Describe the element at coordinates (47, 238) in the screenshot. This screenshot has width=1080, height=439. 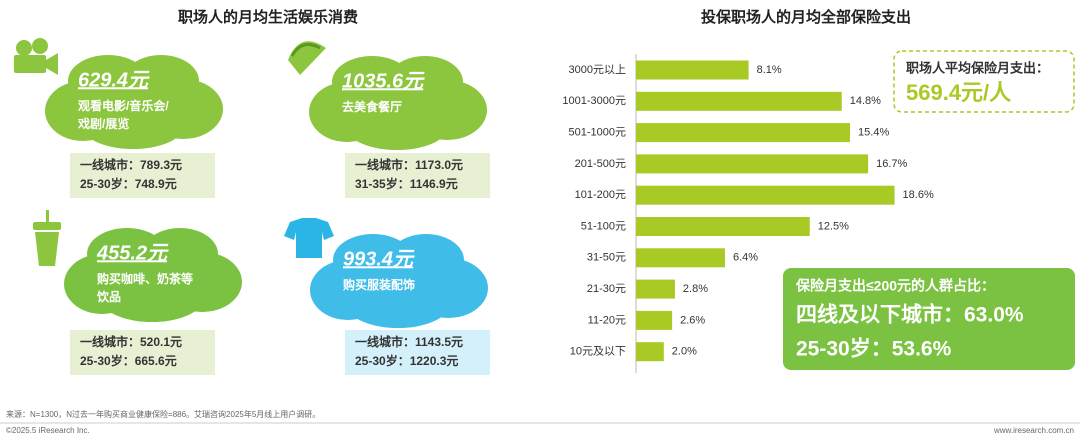
I see `cup-icon` at that location.